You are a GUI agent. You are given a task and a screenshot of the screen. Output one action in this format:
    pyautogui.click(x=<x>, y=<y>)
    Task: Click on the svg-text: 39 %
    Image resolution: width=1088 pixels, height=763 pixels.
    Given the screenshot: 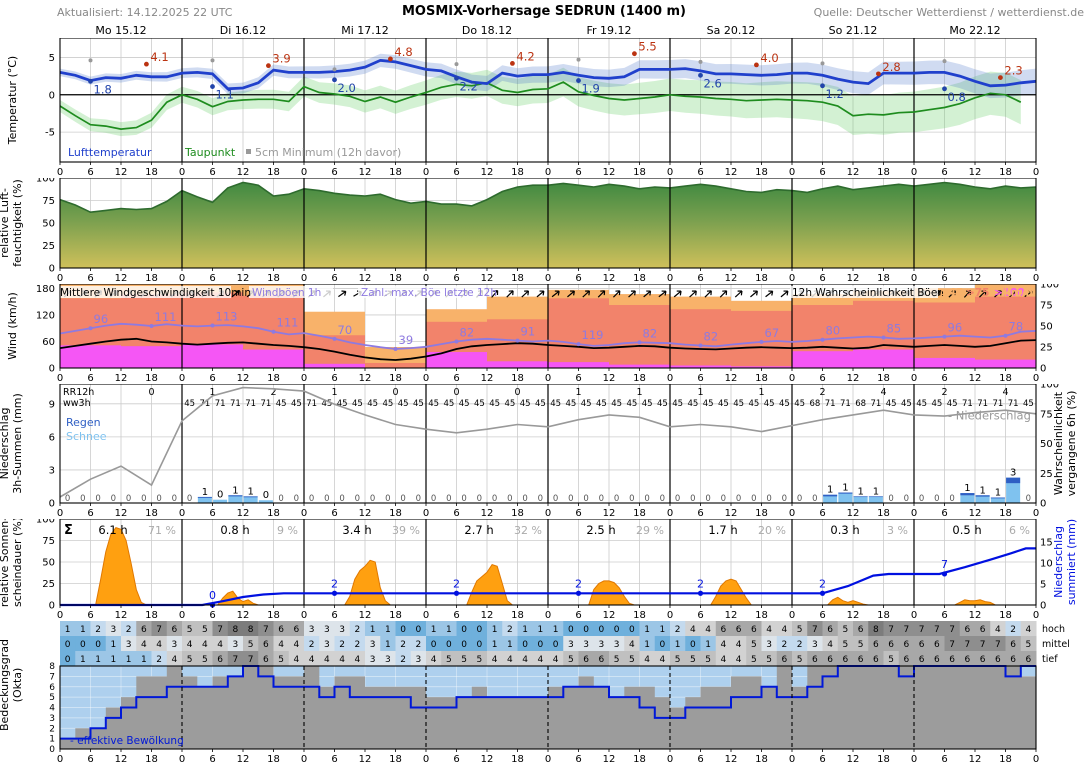 What is the action you would take?
    pyautogui.click(x=406, y=530)
    